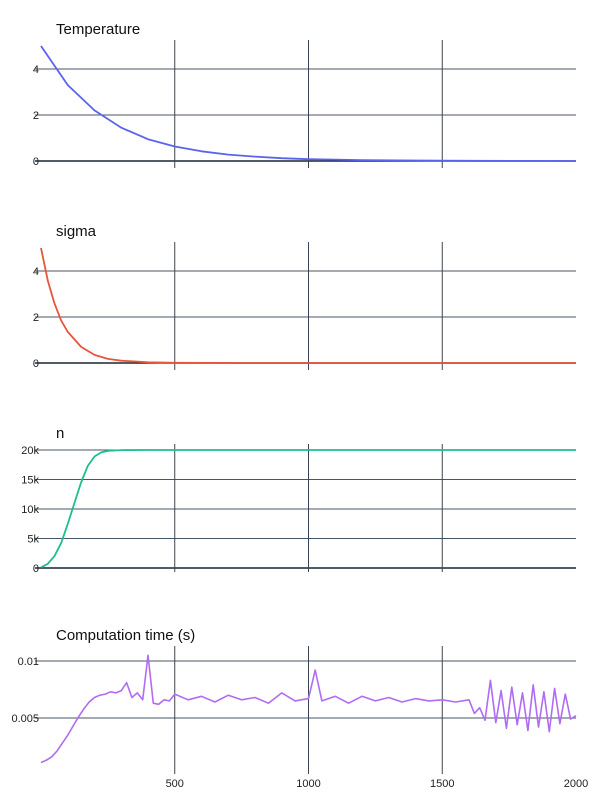 The image size is (600, 805). What do you see at coordinates (30, 481) in the screenshot?
I see `y-tick-label: 15k` at bounding box center [30, 481].